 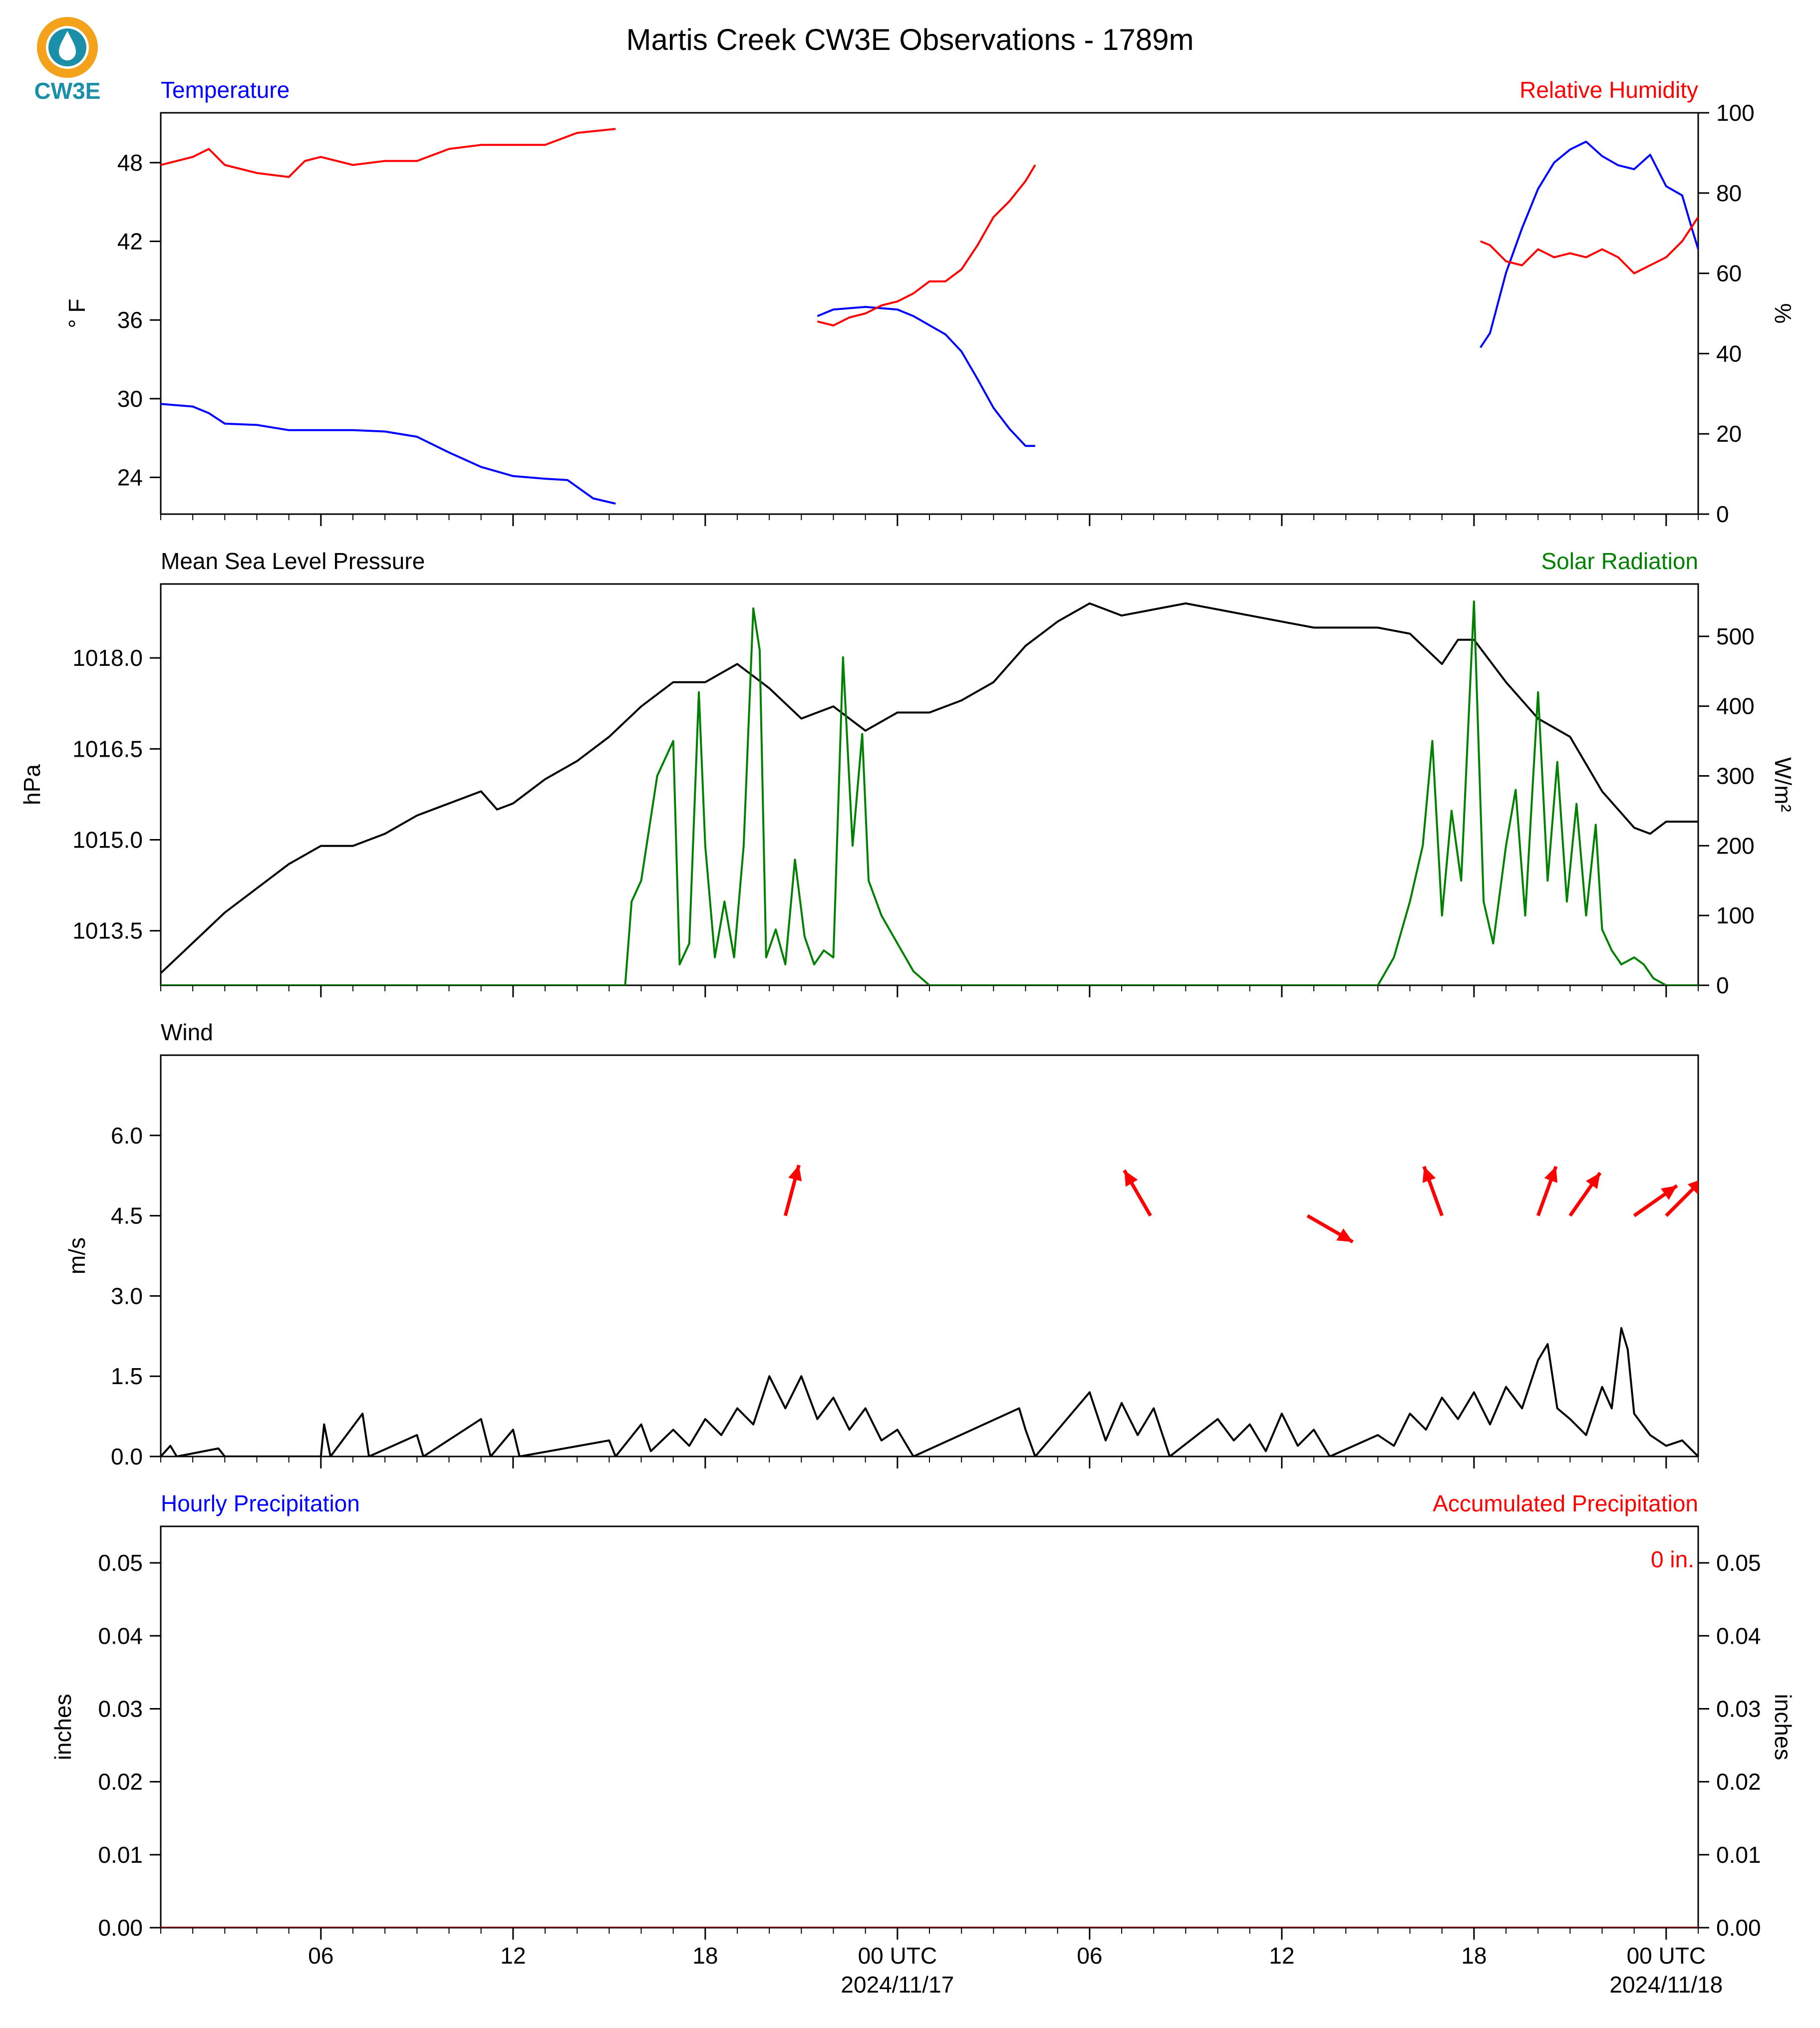 I want to click on y-left-tick-label: 6.0, so click(x=127, y=1136).